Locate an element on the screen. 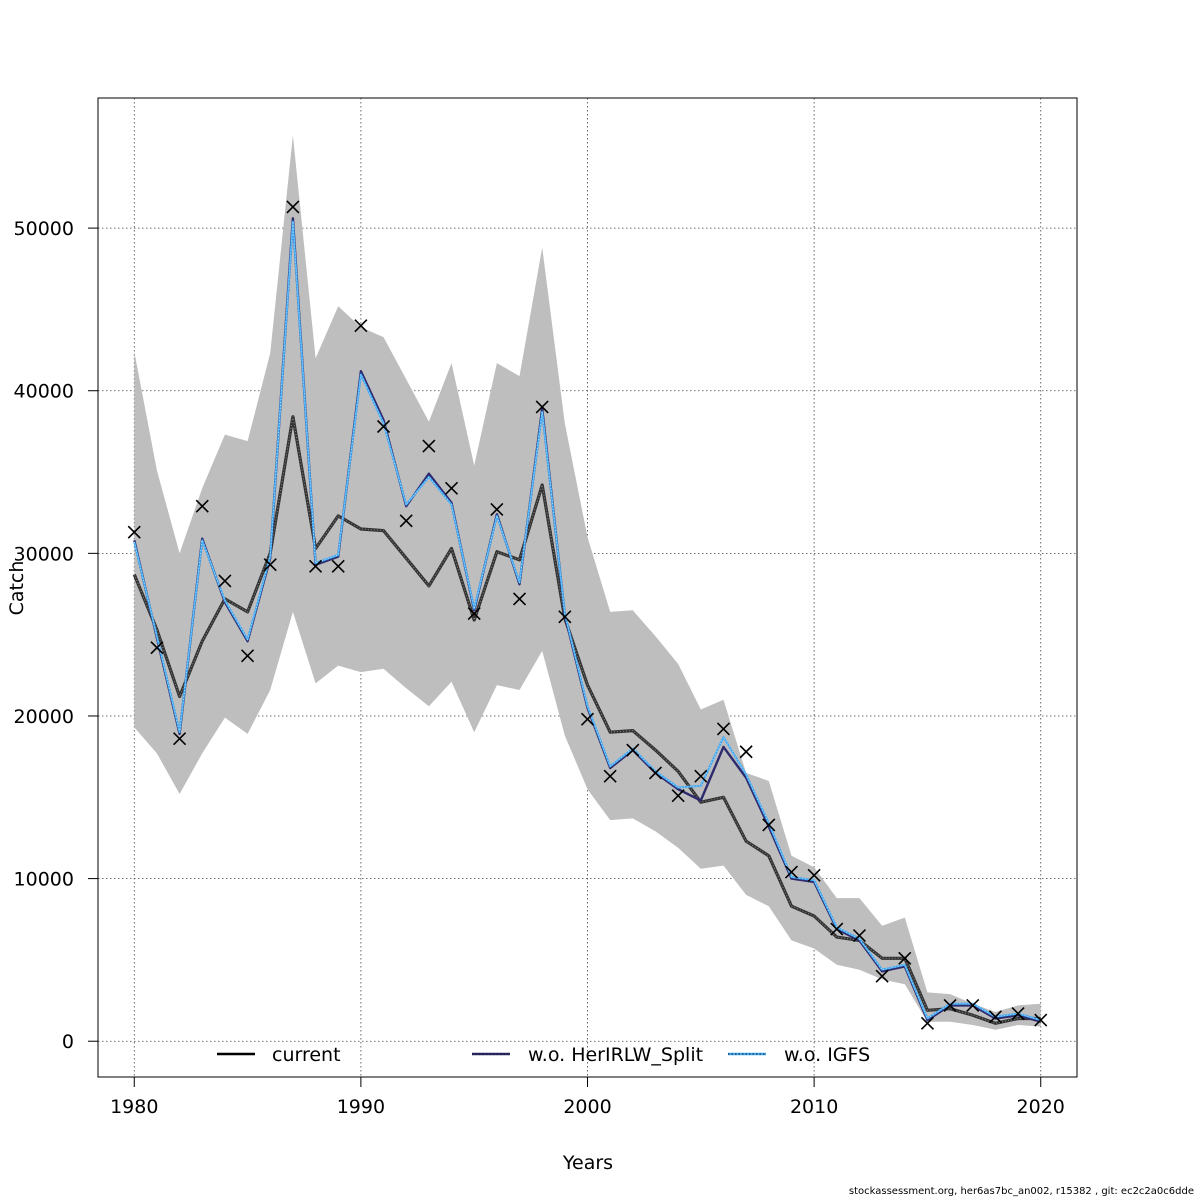  x-tick-label: 1980 is located at coordinates (134, 1107).